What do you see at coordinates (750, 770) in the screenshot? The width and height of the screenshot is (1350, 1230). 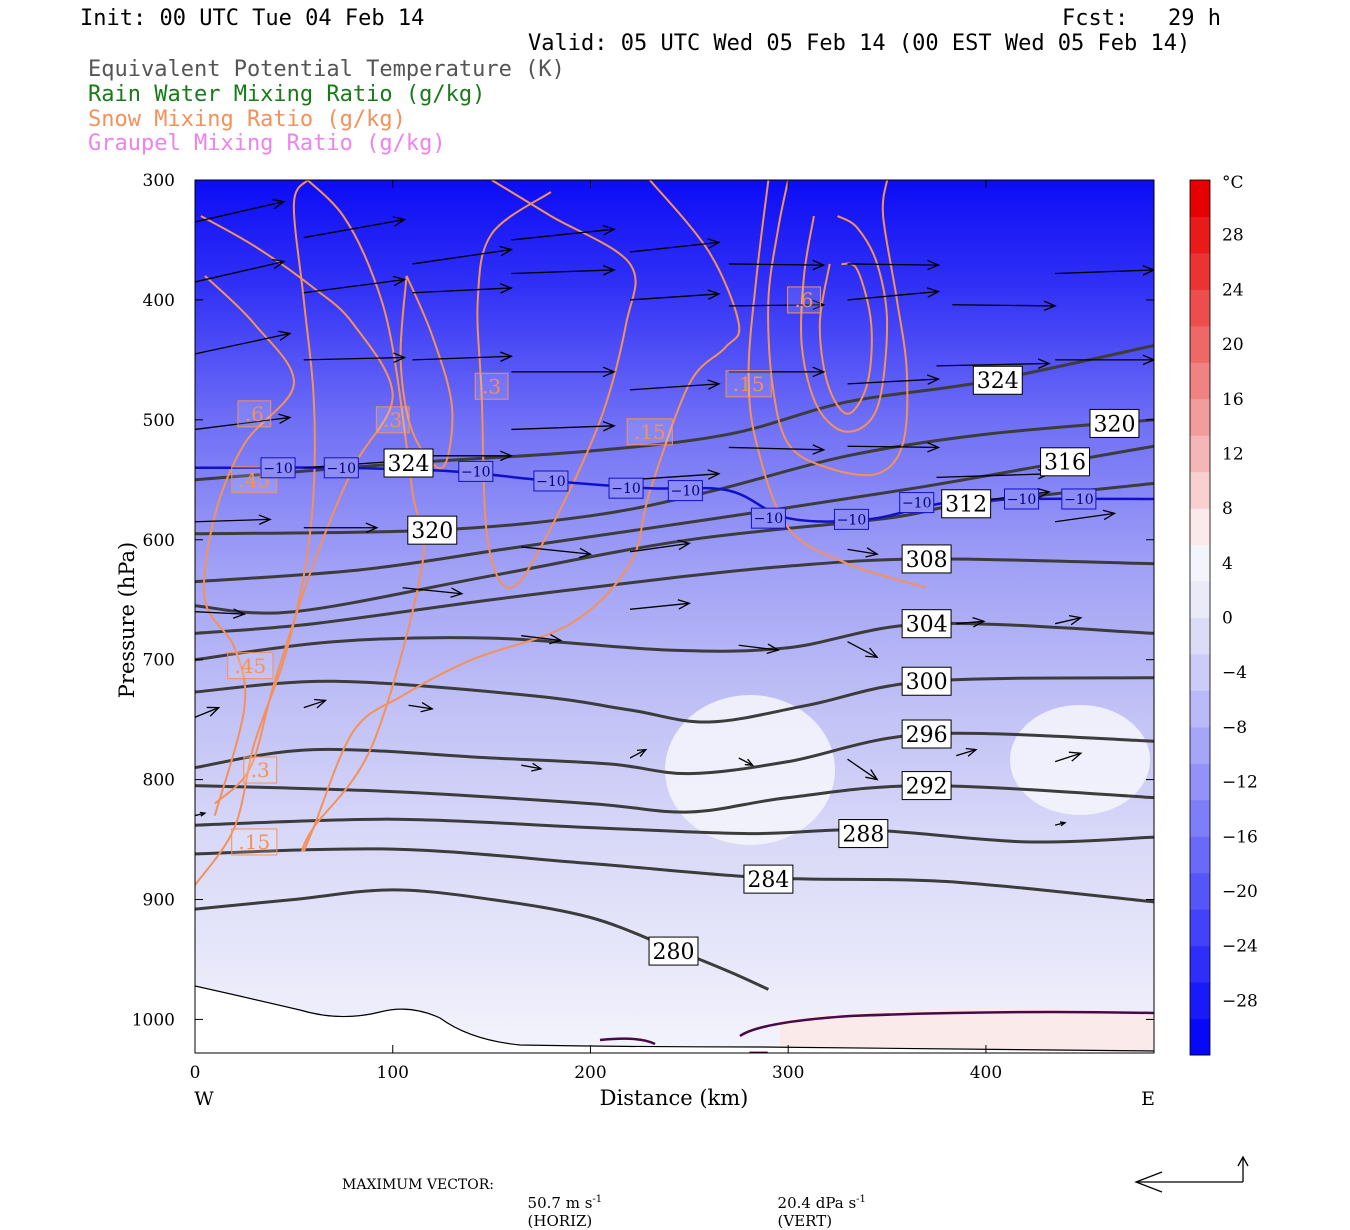 I see `warm-pocket-center` at bounding box center [750, 770].